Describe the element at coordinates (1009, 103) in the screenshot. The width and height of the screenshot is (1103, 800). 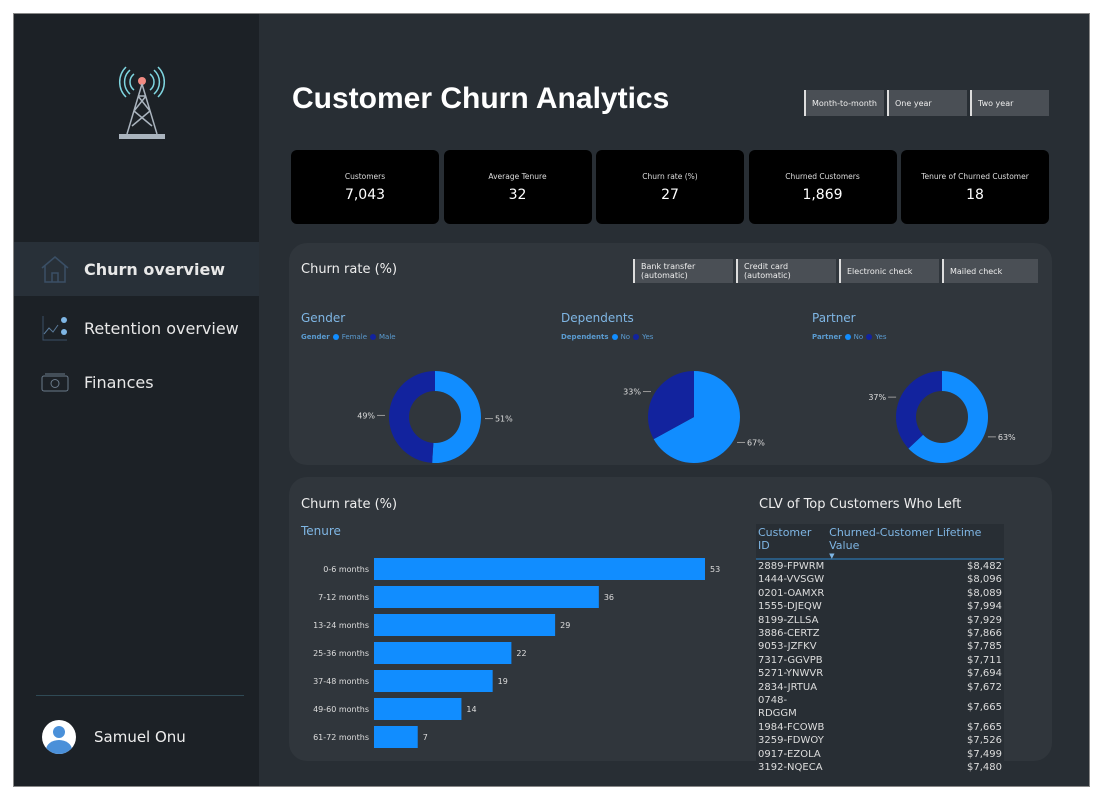
I see `slicer-two-year: Two year` at that location.